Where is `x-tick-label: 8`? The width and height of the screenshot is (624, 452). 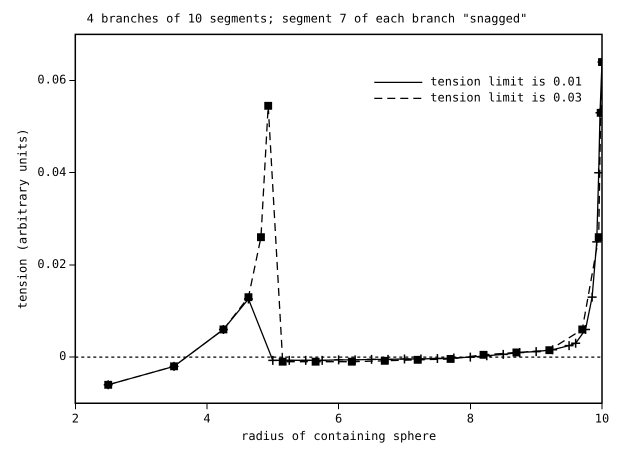 x-tick-label: 8 is located at coordinates (470, 419).